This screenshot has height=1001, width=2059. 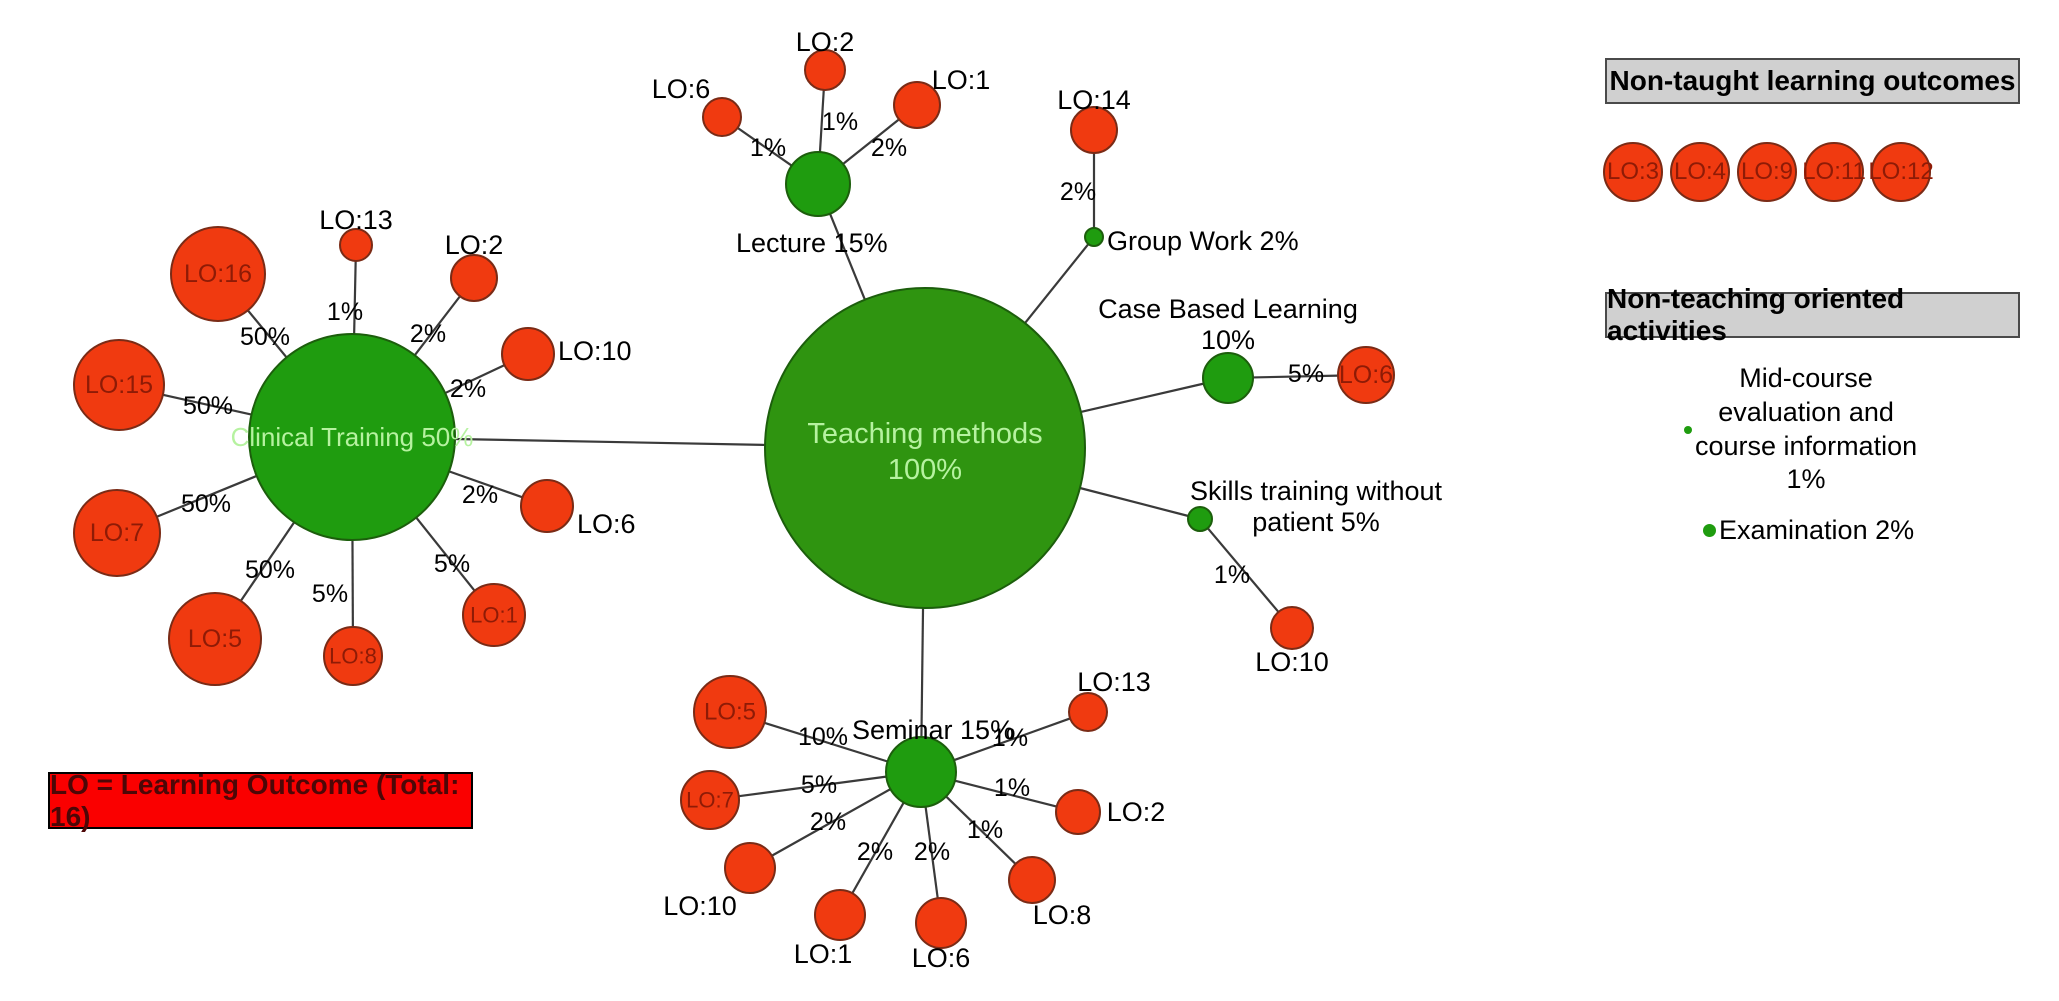 What do you see at coordinates (710, 800) in the screenshot?
I see `lo-node-sem_lo7` at bounding box center [710, 800].